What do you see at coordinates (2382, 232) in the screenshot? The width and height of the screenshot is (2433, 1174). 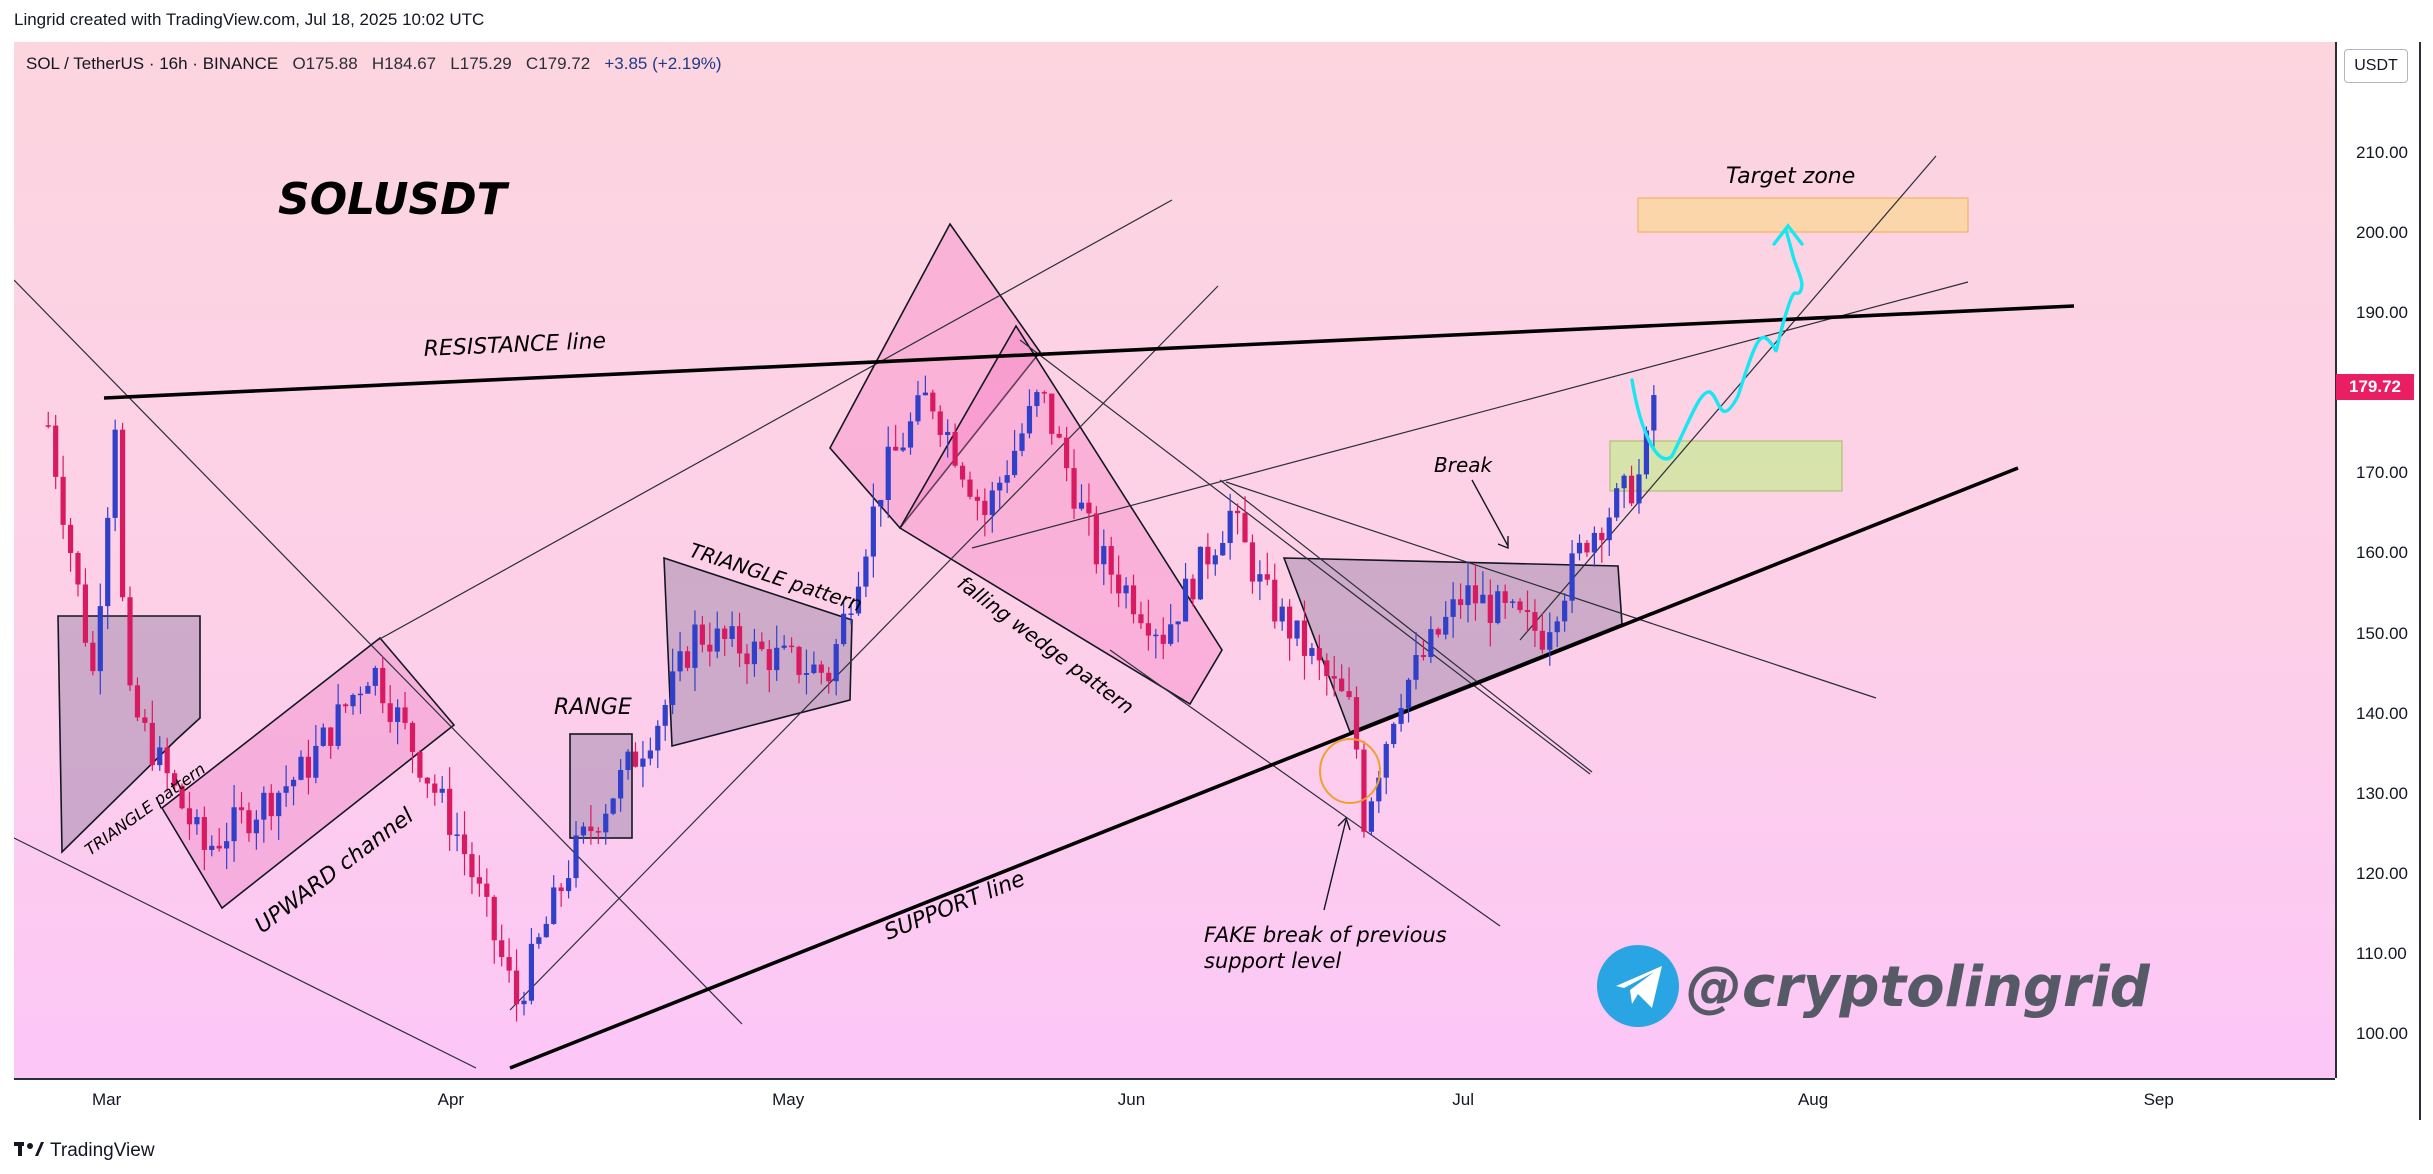 I see `price-tick-label: 200.00` at bounding box center [2382, 232].